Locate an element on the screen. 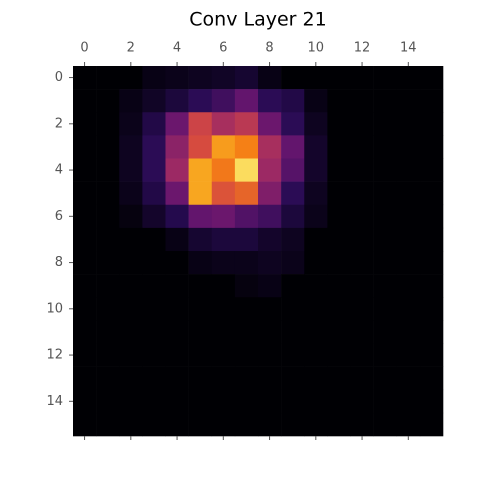 This screenshot has height=480, width=480. y-tick-label: 4 is located at coordinates (59, 170).